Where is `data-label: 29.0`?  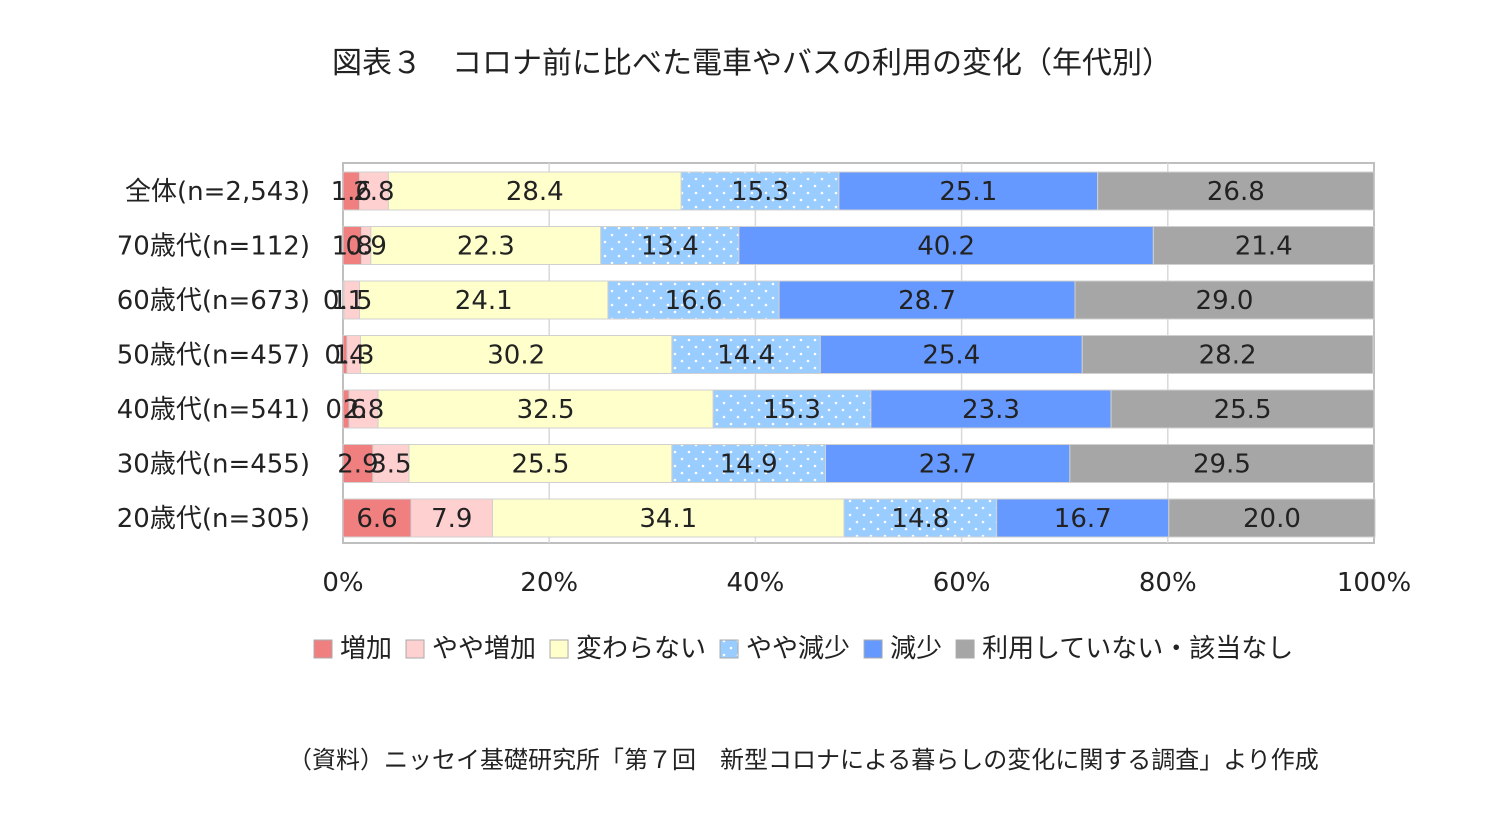 data-label: 29.0 is located at coordinates (1225, 301).